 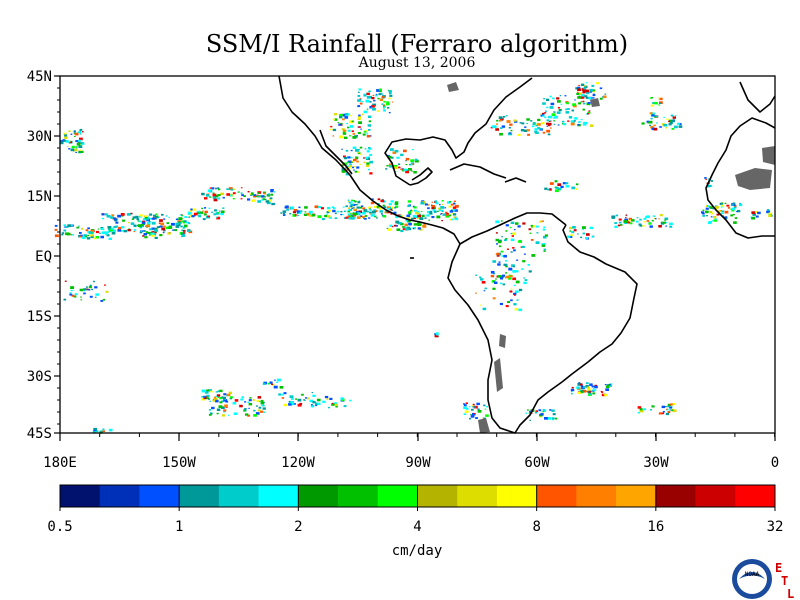 I want to click on colorbar-tick-label: 4, so click(x=417, y=527).